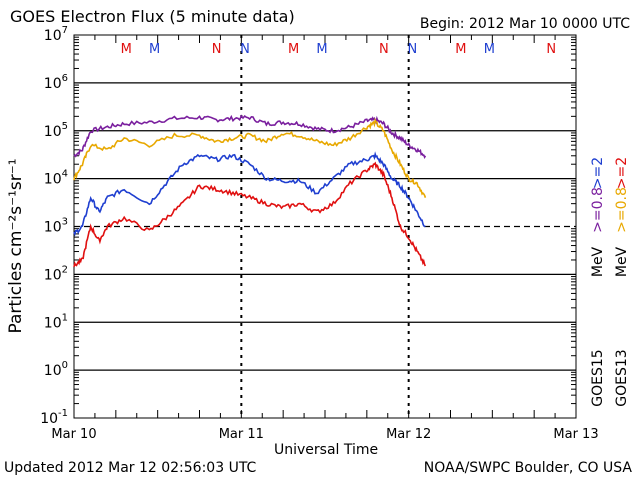  What do you see at coordinates (73, 434) in the screenshot?
I see `x-tick-label: Mar 10` at bounding box center [73, 434].